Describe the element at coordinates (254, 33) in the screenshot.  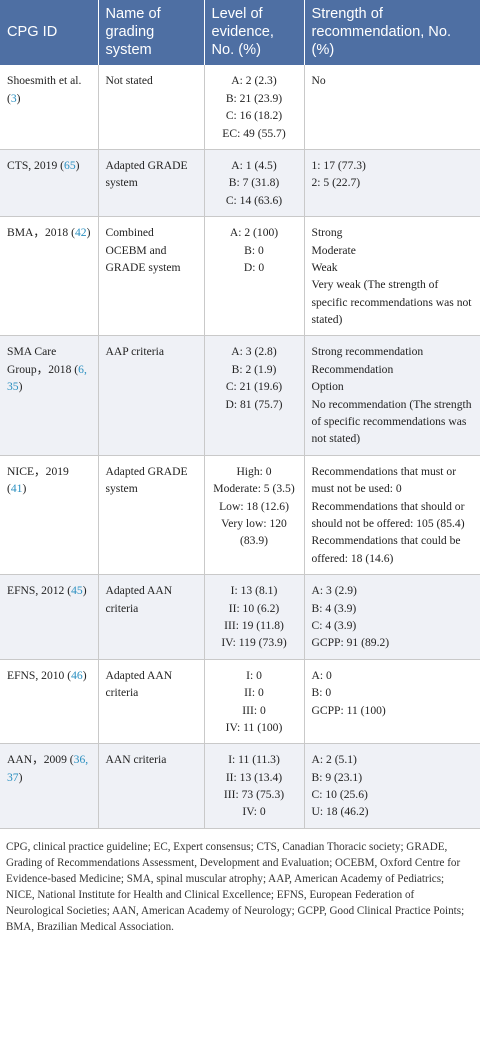
I see `header-level-of-evidence: Level of evidence, No. (%)` at that location.